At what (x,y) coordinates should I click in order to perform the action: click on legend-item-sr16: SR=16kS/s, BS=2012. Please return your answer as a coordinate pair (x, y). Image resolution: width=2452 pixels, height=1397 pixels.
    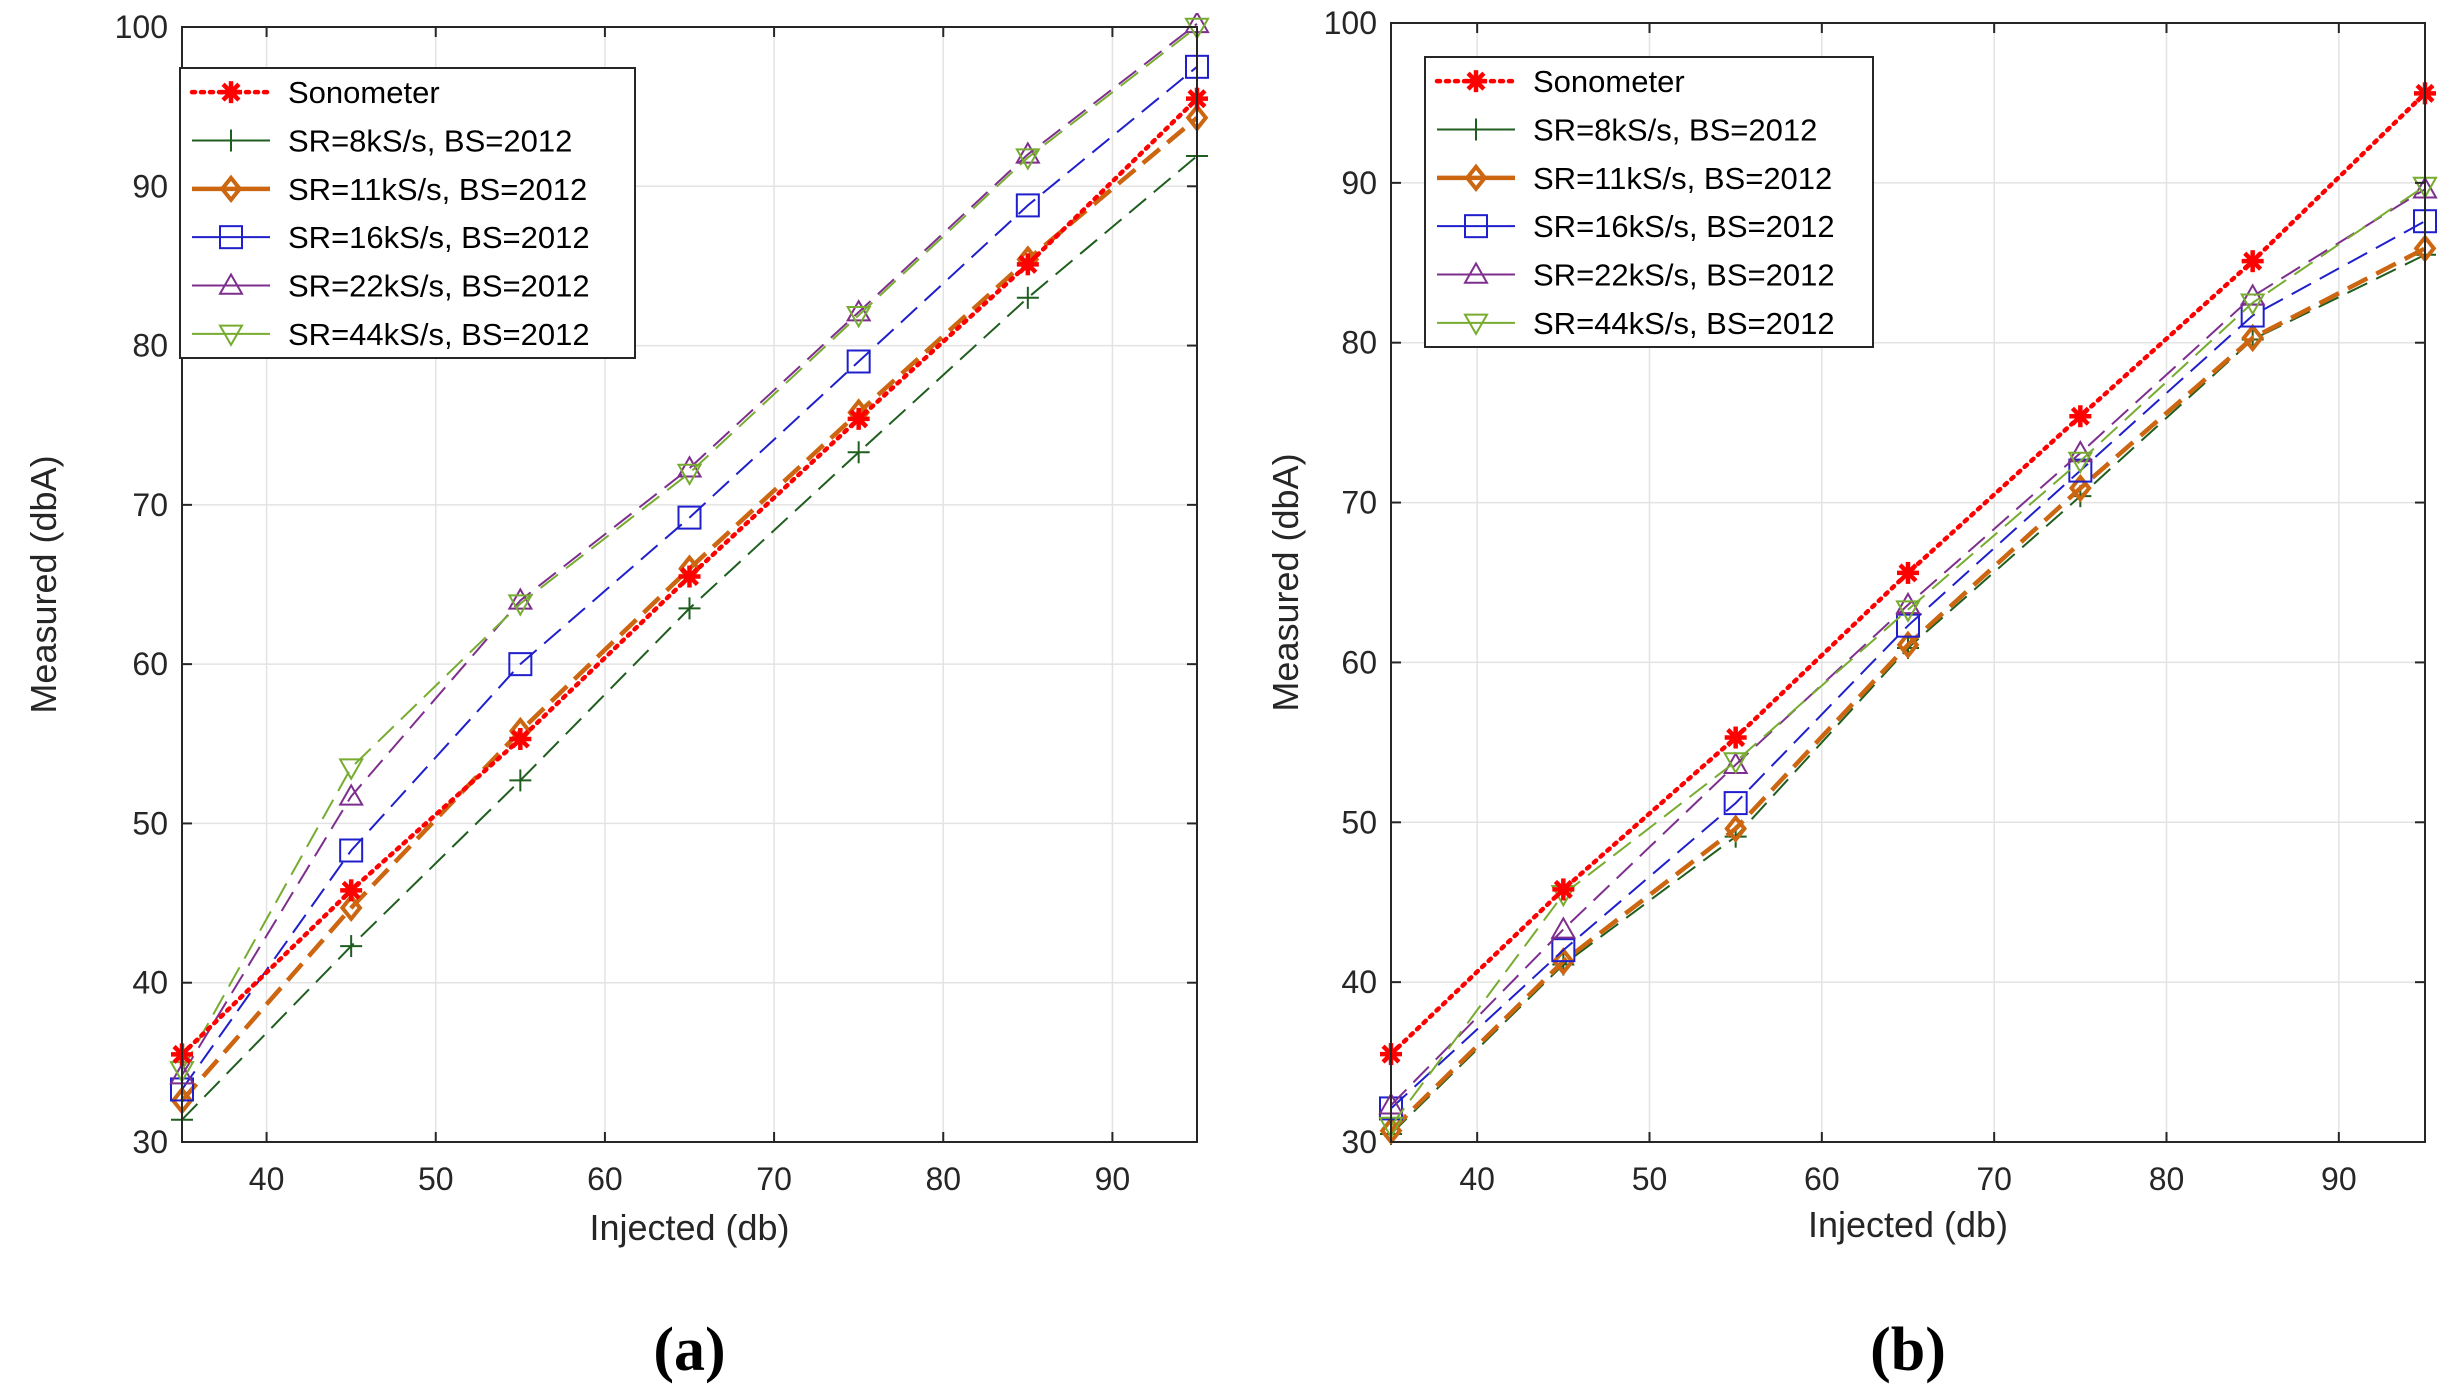
    Looking at the image, I should click on (391, 237).